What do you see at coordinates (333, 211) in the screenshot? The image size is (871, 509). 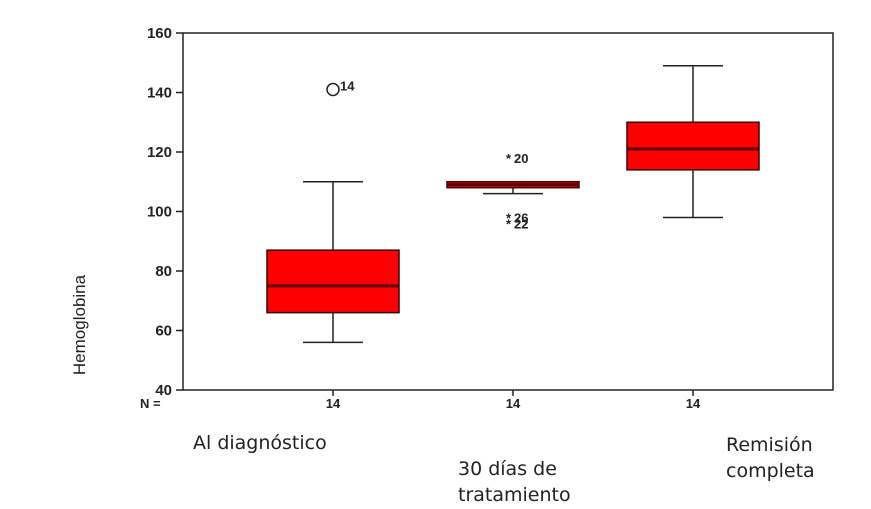 I see `box-group-0: 14` at bounding box center [333, 211].